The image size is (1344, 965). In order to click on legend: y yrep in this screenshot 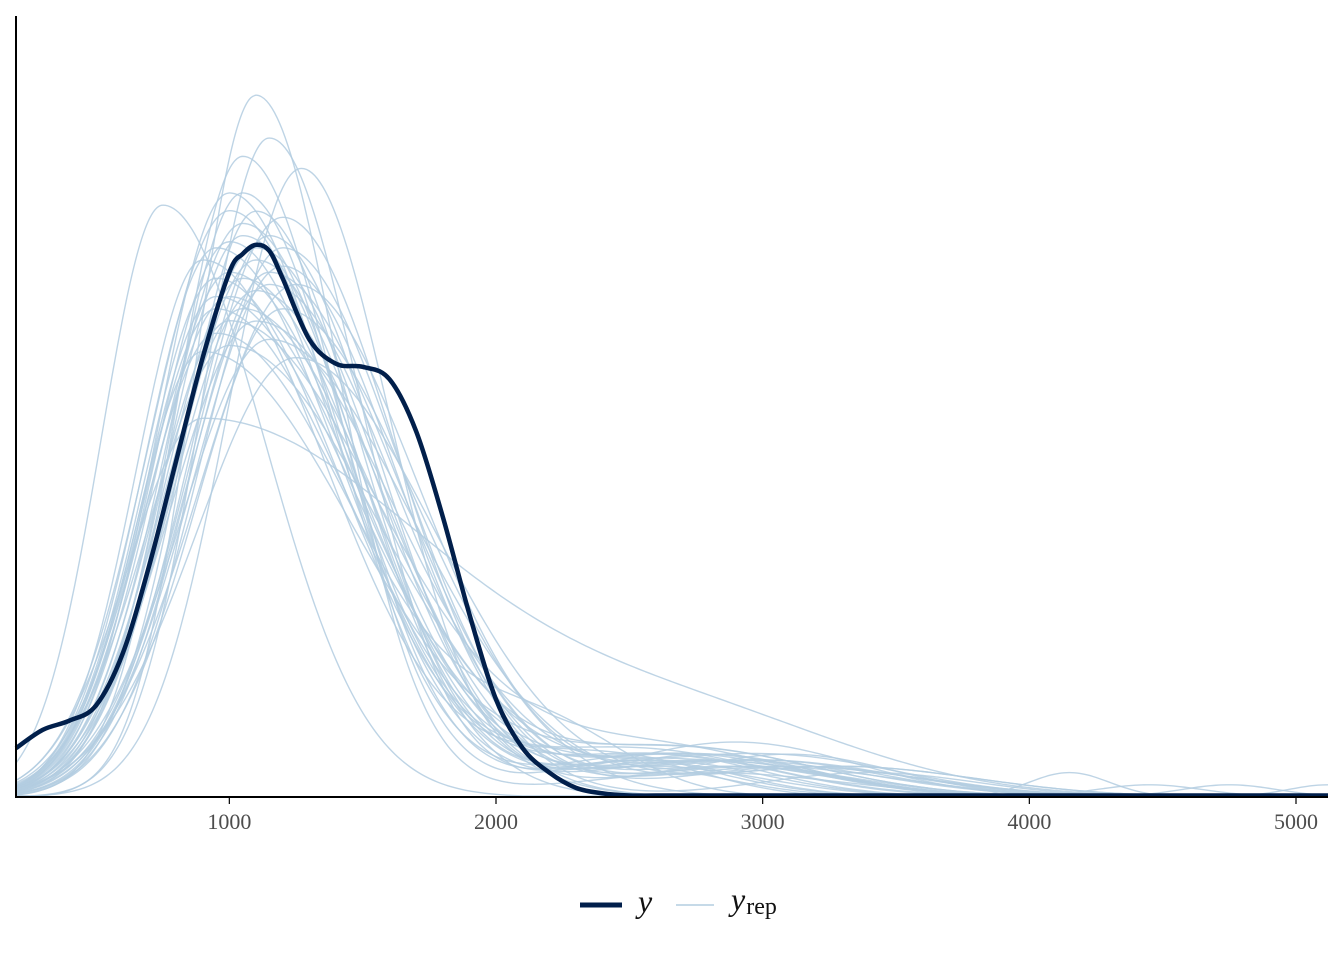, I will do `click(678, 900)`.